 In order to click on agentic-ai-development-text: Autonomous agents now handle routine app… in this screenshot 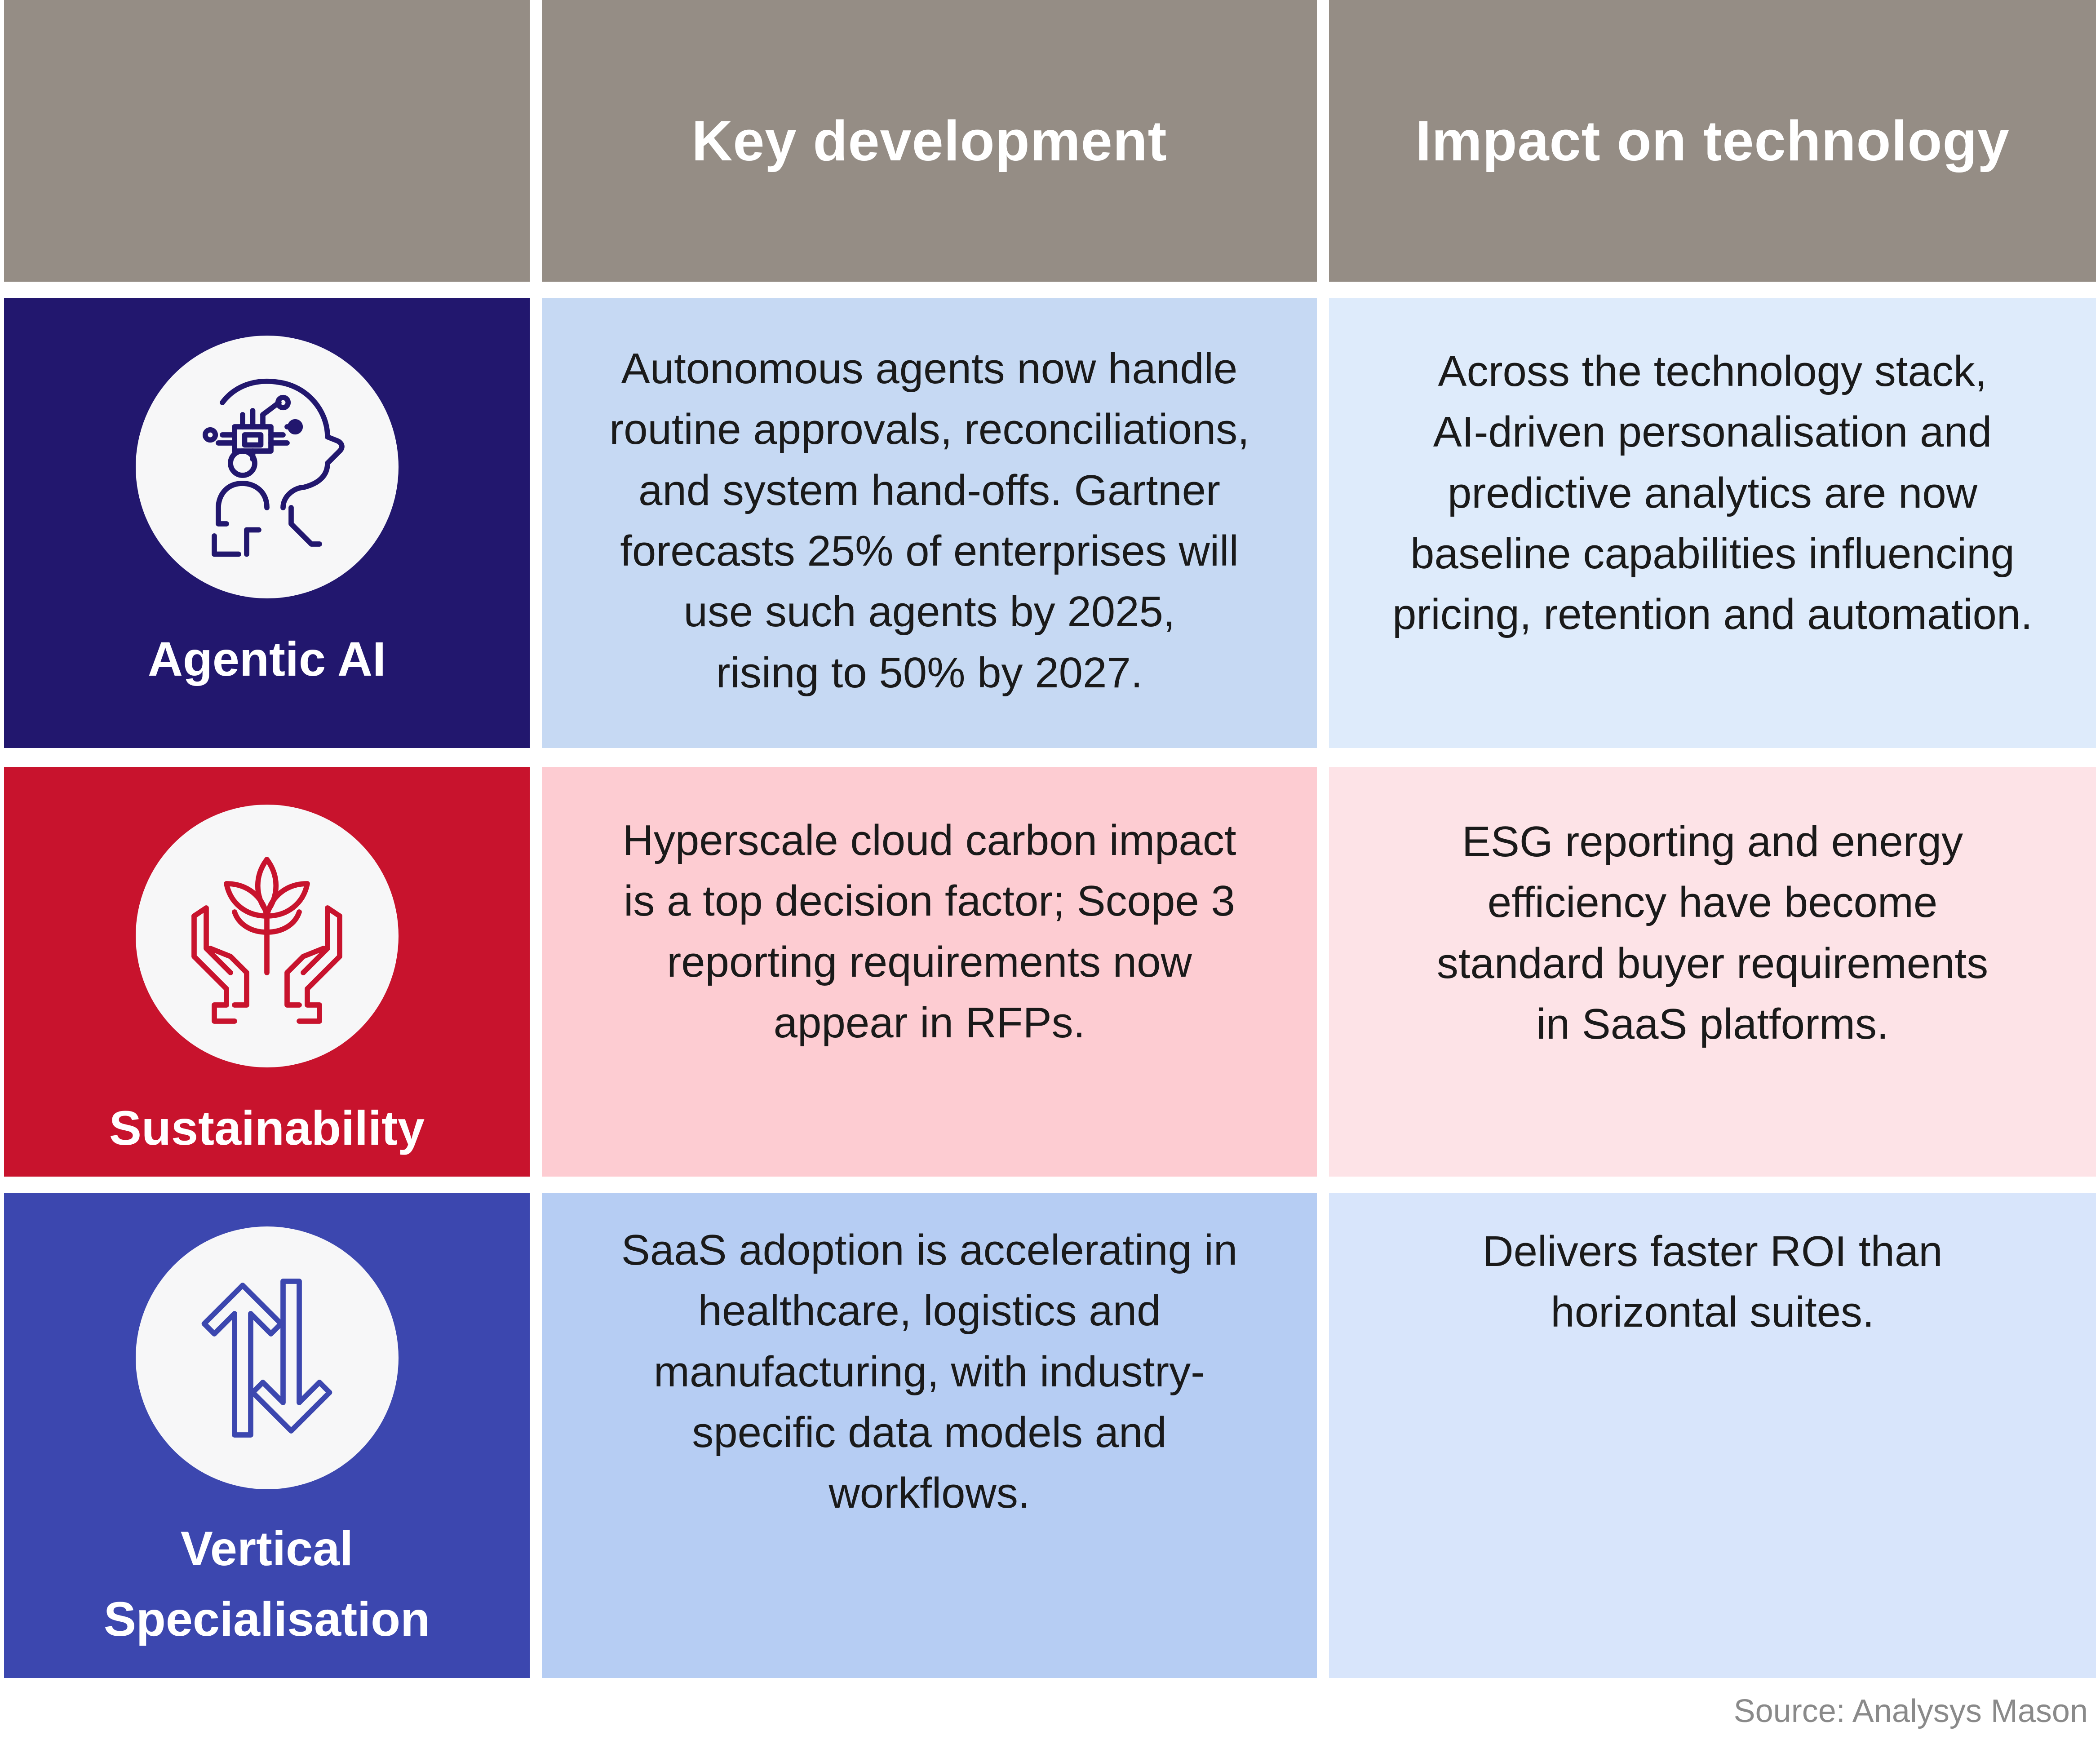, I will do `click(929, 521)`.